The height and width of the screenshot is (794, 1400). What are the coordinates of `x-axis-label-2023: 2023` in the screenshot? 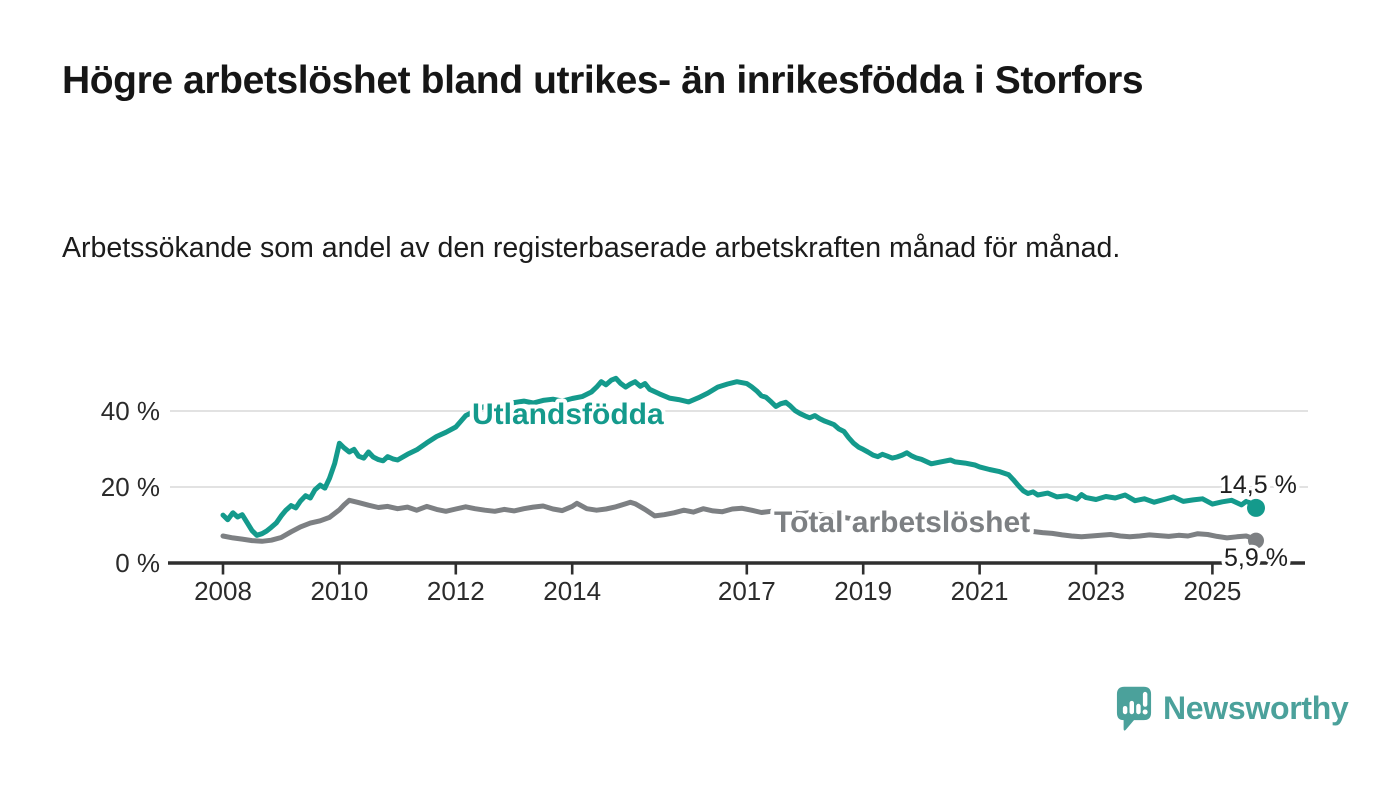 It's located at (1096, 591).